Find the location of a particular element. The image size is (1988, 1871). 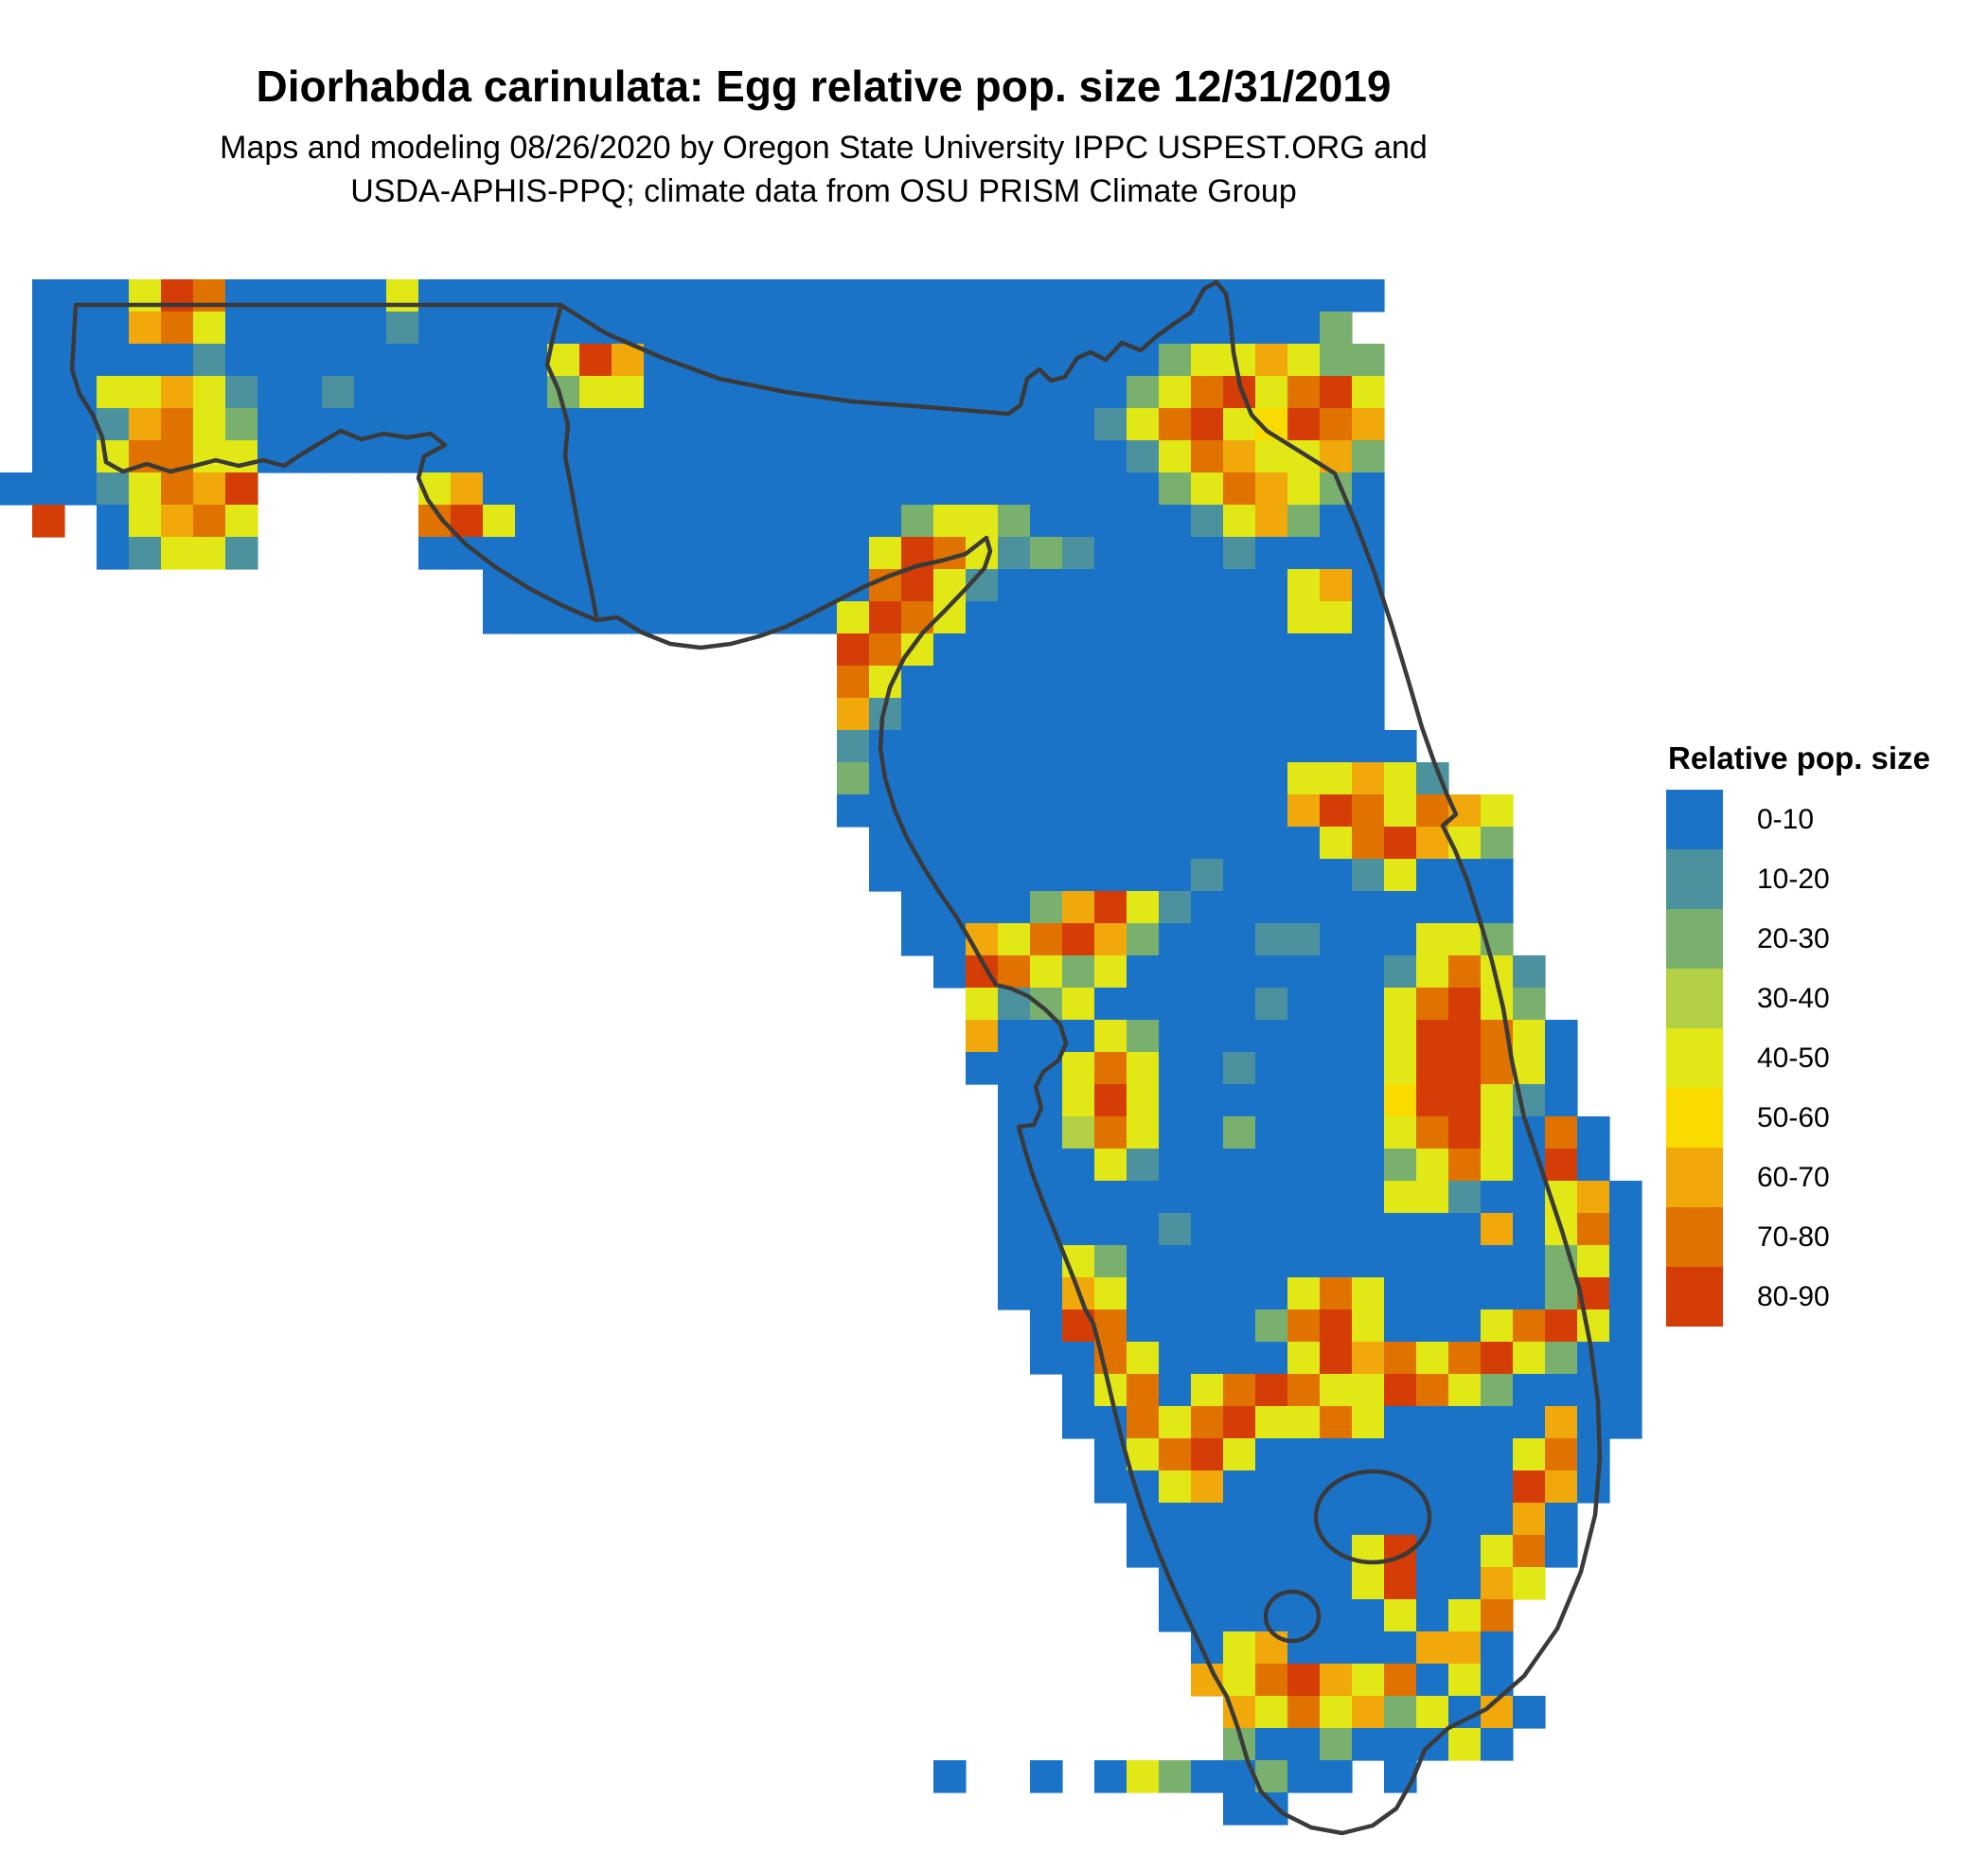

legend-entry: 30-40 is located at coordinates (1822, 998).